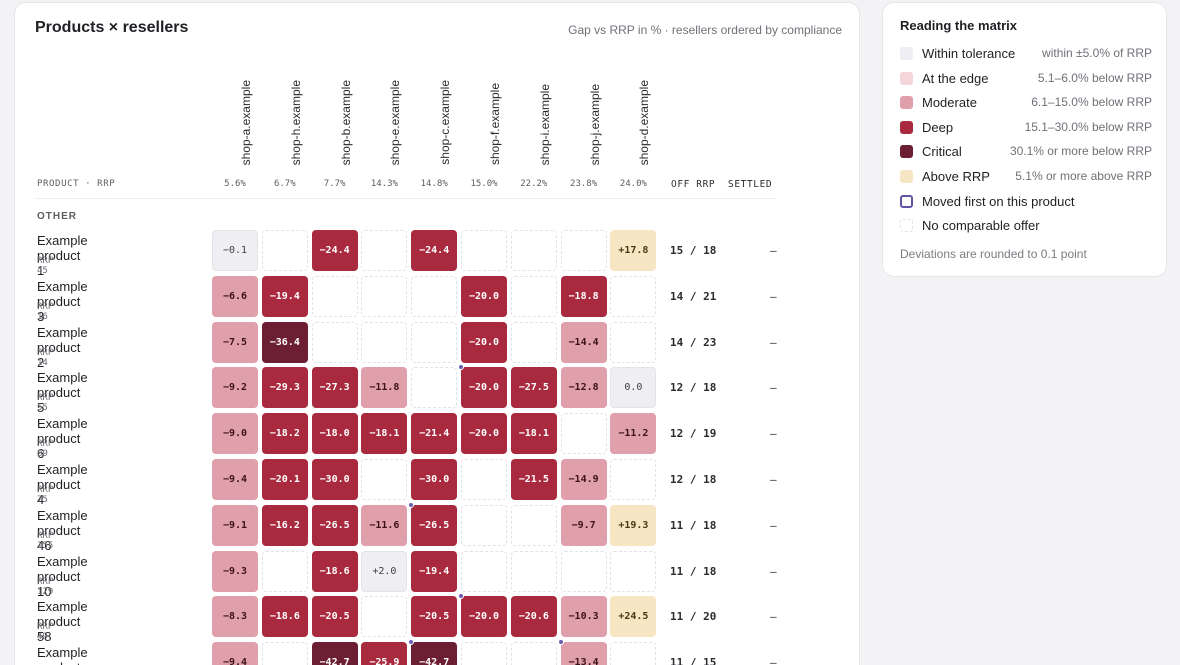 This screenshot has height=665, width=1180. I want to click on deviation-cell: +17.8, so click(633, 250).